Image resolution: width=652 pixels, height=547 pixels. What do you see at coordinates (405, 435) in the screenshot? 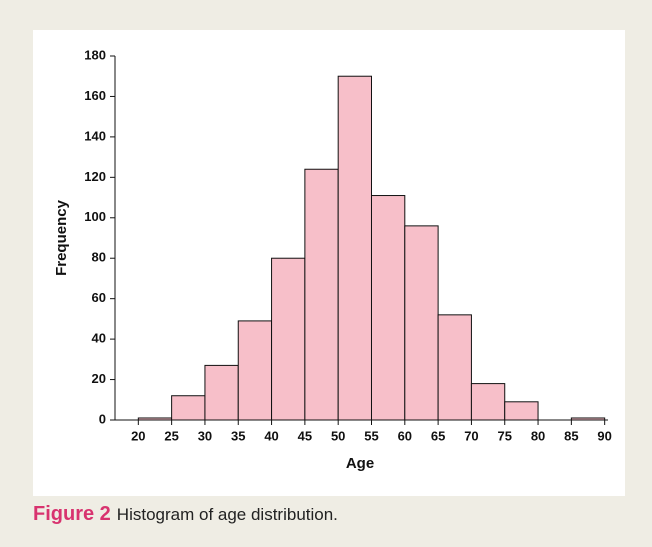
I see `x-tick-label: 60` at bounding box center [405, 435].